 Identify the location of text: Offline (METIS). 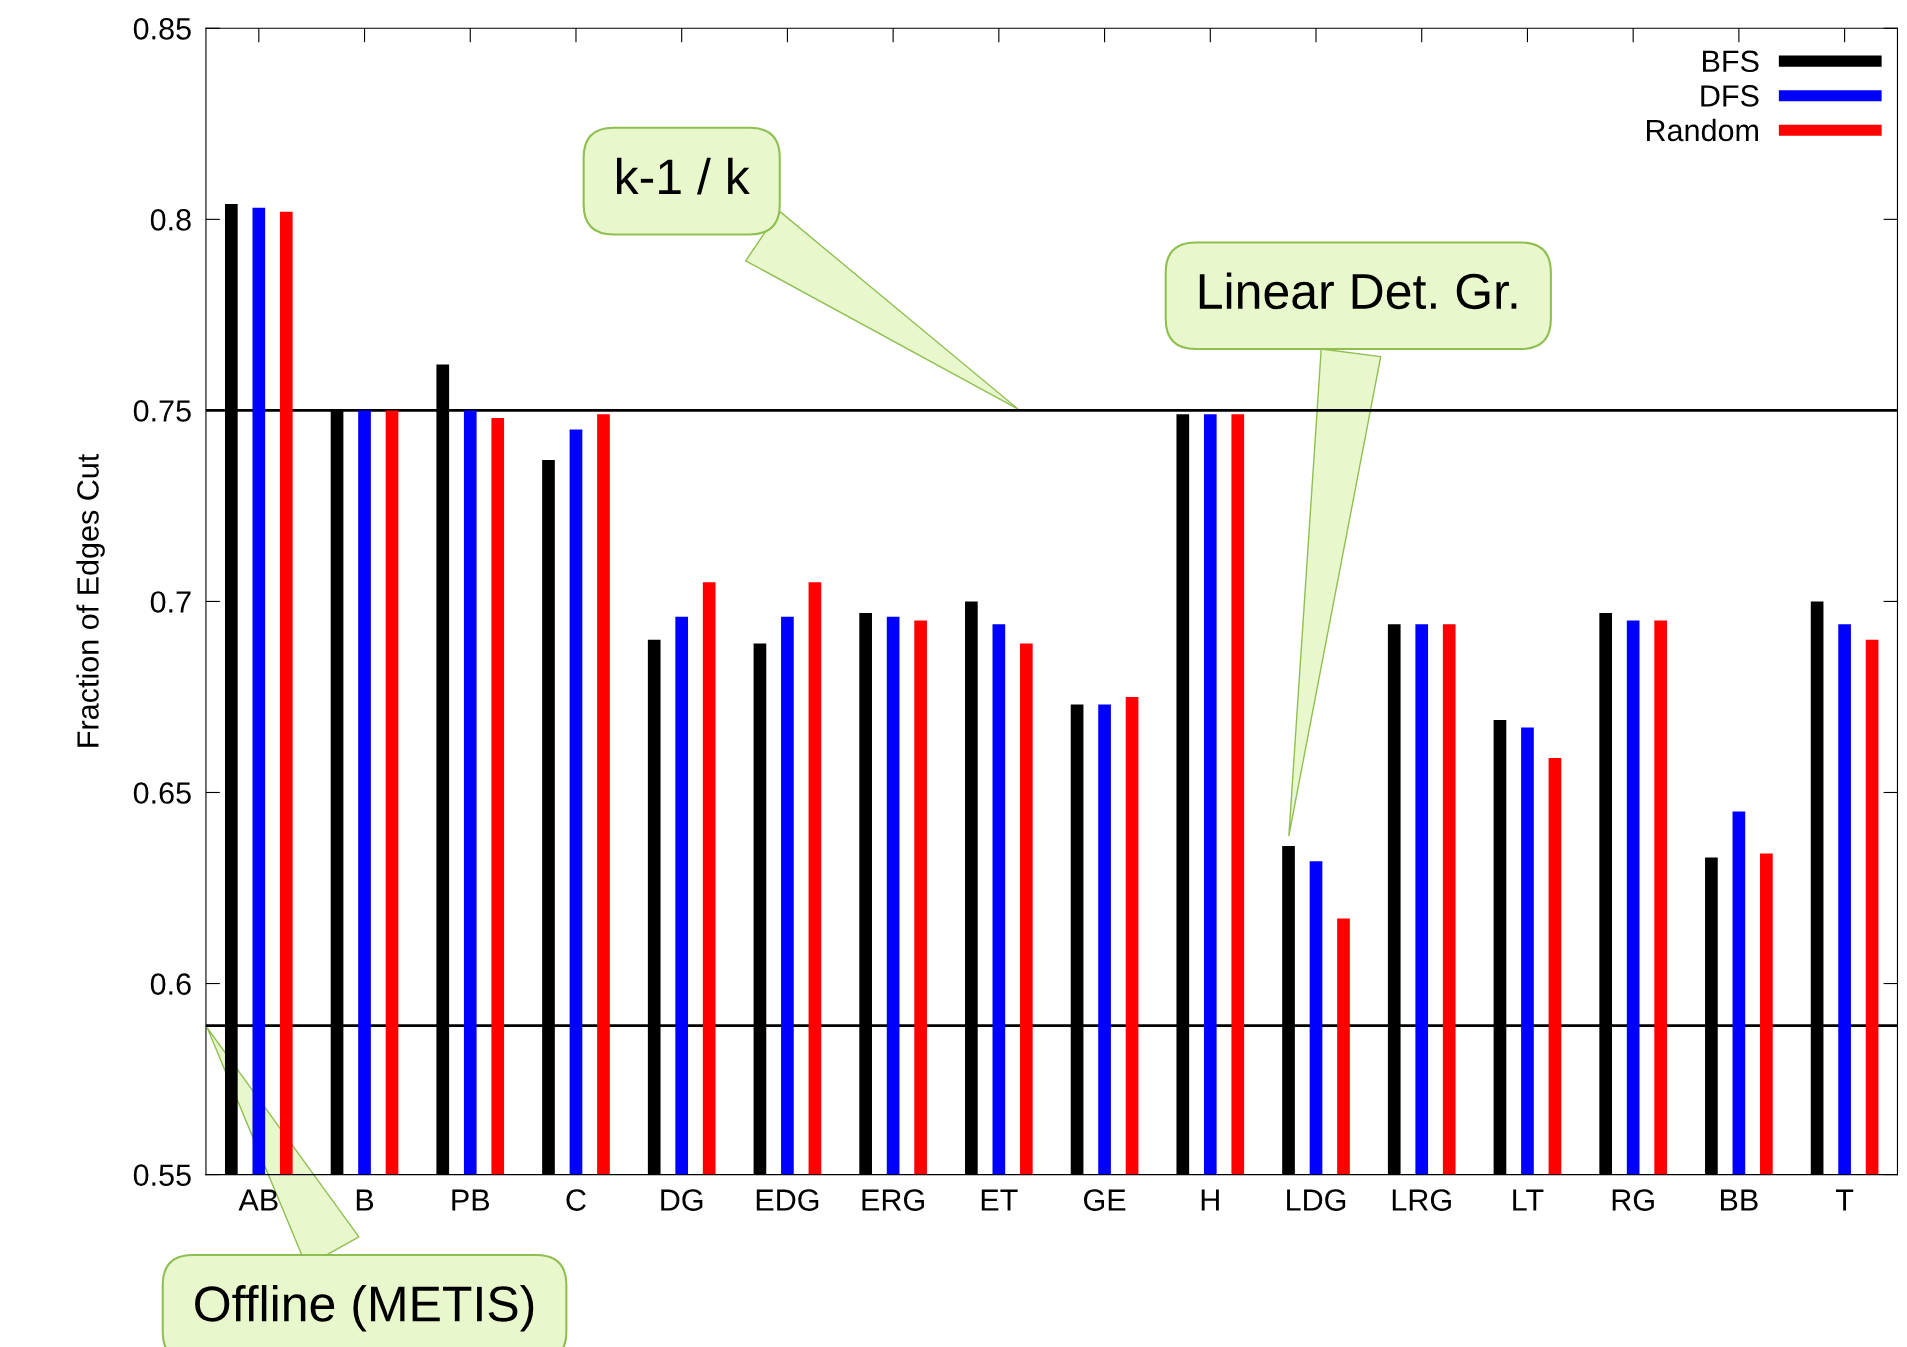
(364, 1308).